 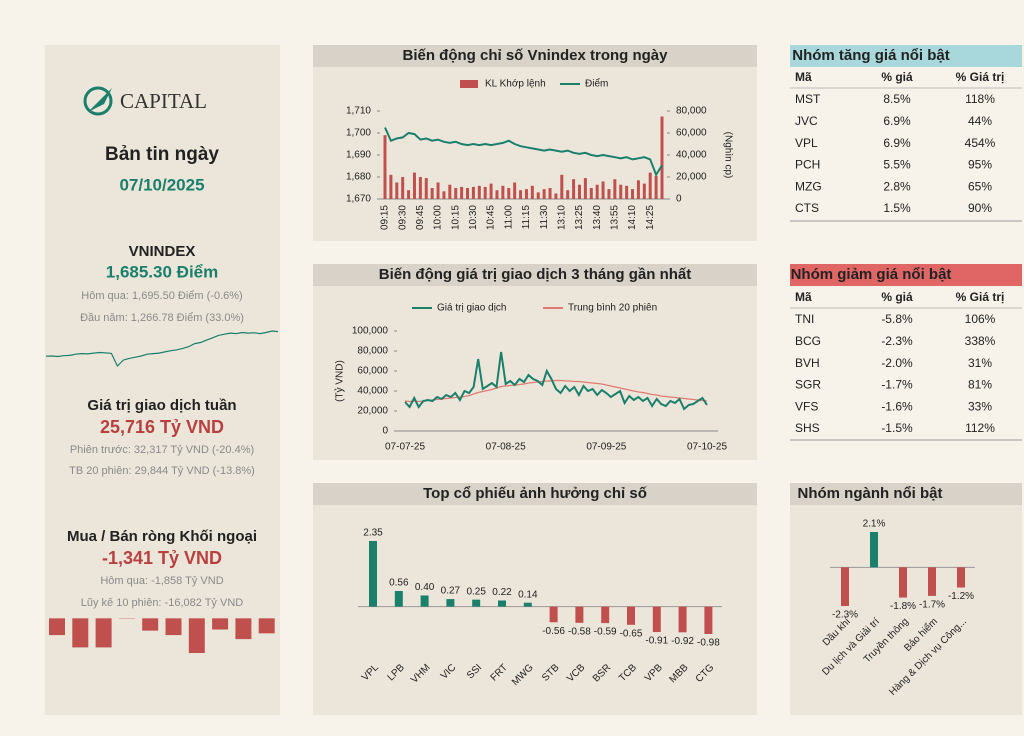 I want to click on table-cell: 112%, so click(x=980, y=428).